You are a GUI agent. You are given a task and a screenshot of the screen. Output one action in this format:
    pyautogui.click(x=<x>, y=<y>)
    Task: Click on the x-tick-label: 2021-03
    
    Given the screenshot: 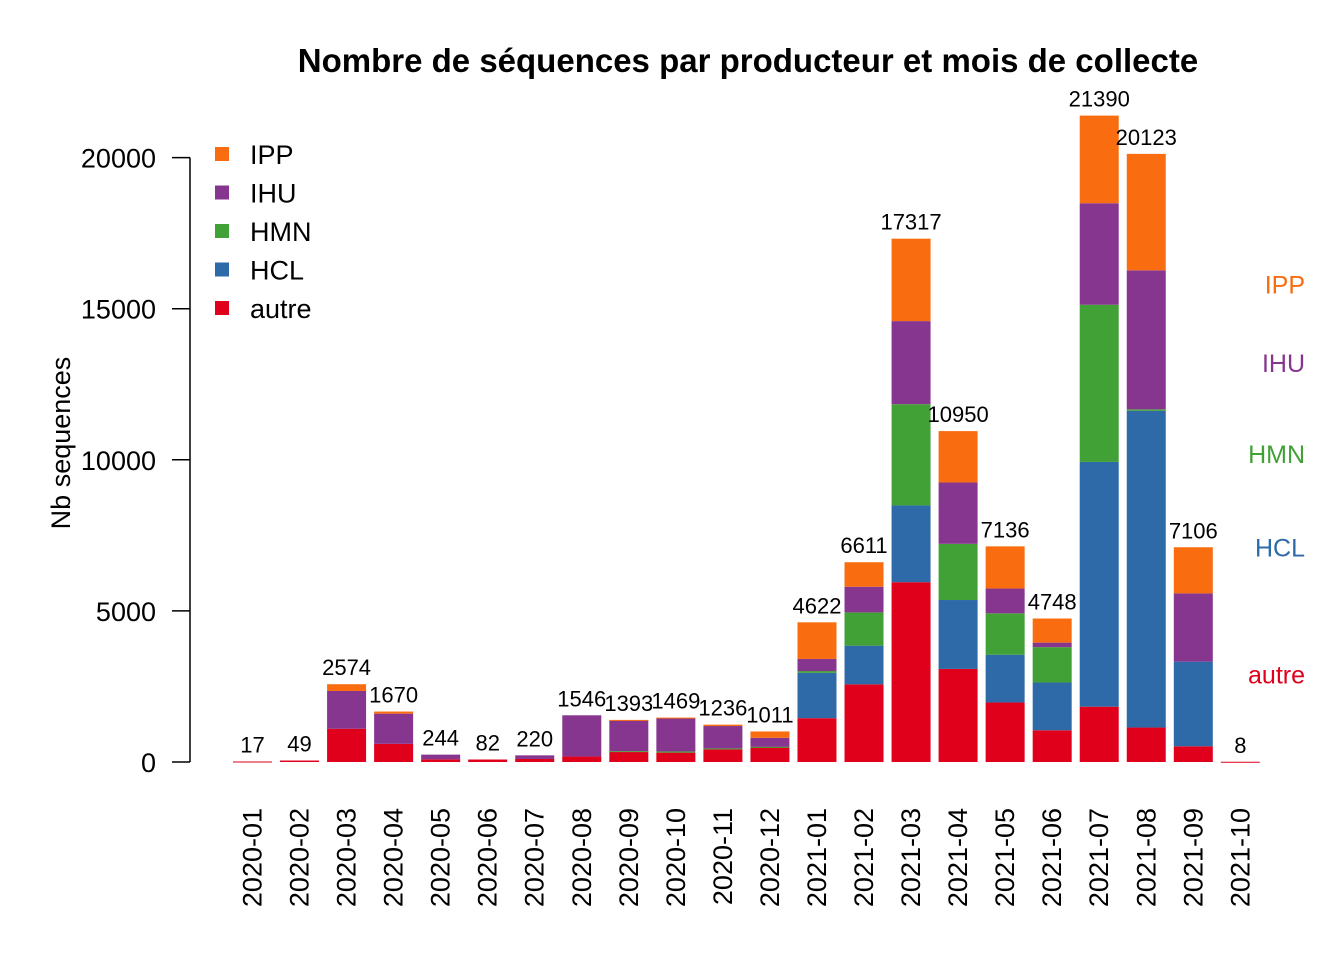 What is the action you would take?
    pyautogui.click(x=911, y=857)
    